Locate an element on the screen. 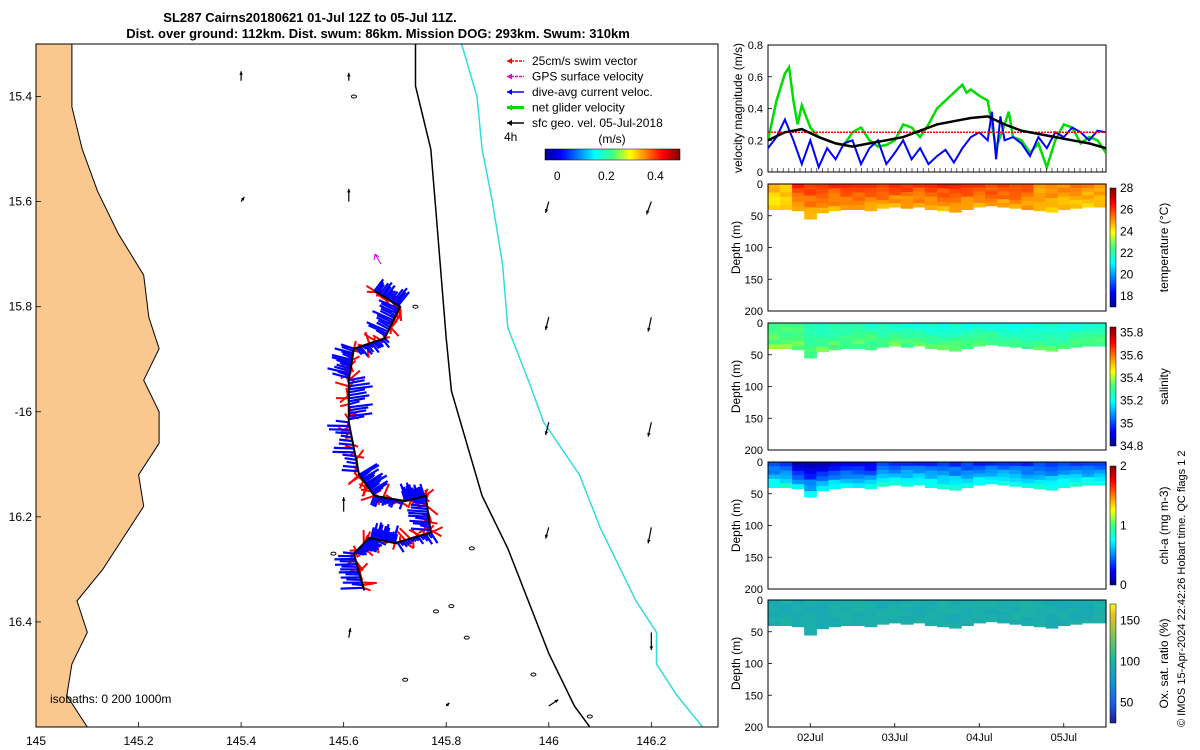 The image size is (1200, 750). section-colorbar is located at coordinates (1113, 247).